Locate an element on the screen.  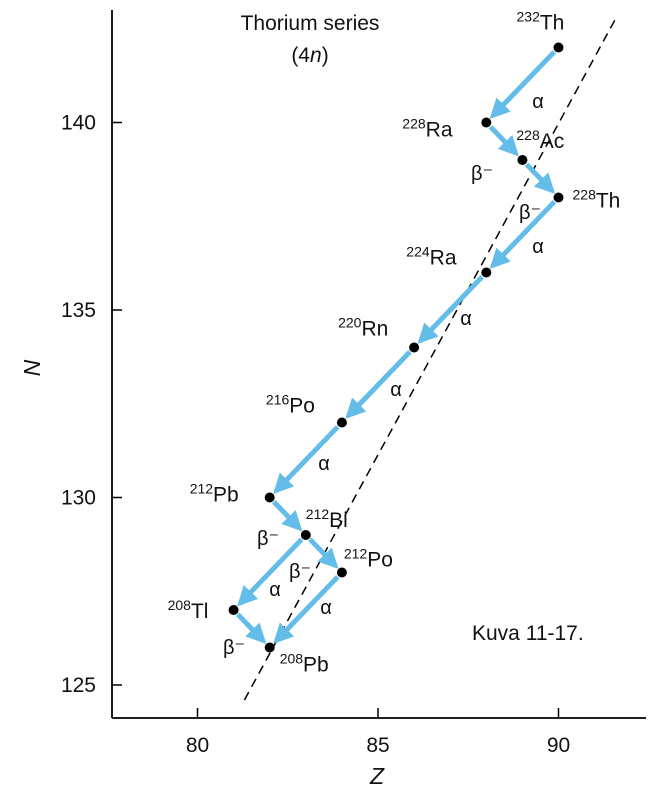
figure-caption: Kuva 11-17. is located at coordinates (528, 633).